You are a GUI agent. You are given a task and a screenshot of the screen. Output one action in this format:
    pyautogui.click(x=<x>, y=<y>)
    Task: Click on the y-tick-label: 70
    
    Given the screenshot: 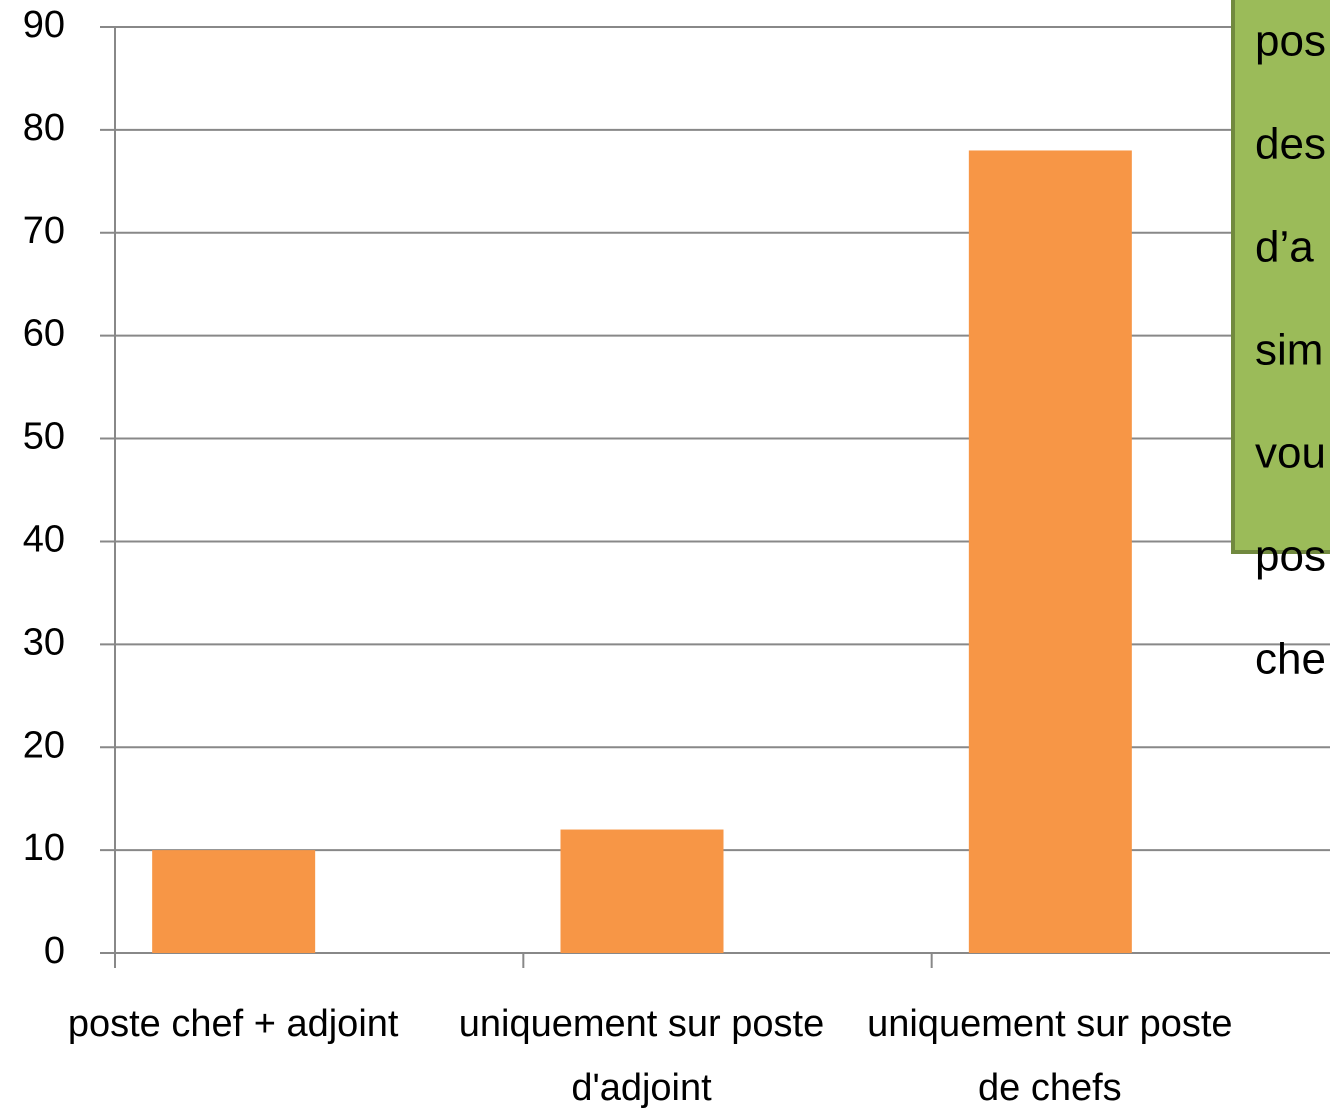 What is the action you would take?
    pyautogui.click(x=44, y=231)
    